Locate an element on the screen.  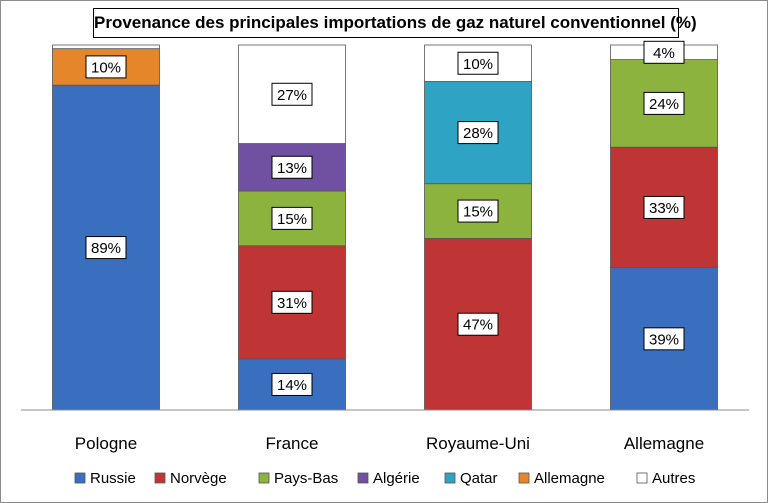
data-label-text: 31% is located at coordinates (292, 303).